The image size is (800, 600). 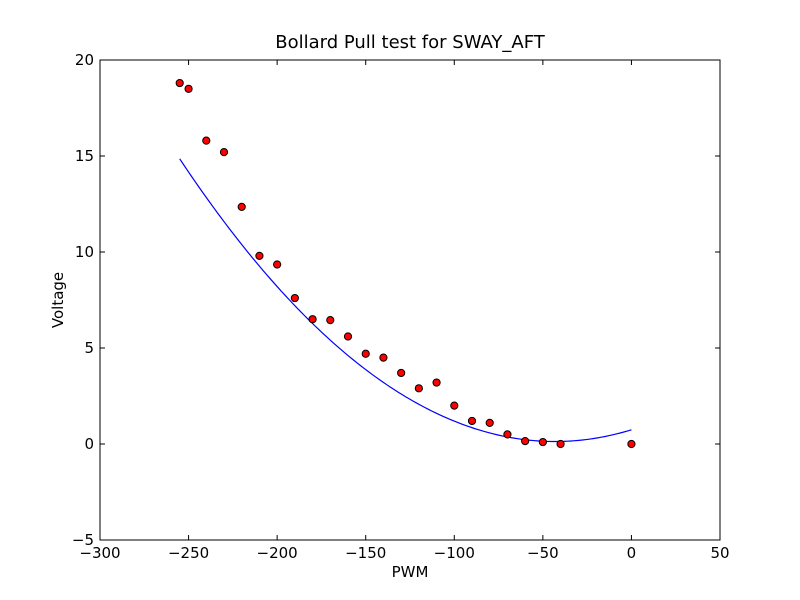 I want to click on x-tick-label: −250, so click(x=188, y=553).